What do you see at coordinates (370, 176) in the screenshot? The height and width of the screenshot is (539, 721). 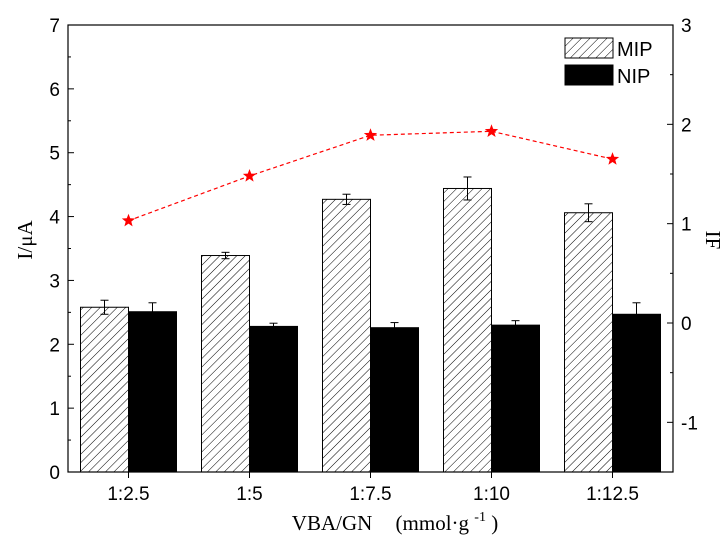 I see `if-series-line` at bounding box center [370, 176].